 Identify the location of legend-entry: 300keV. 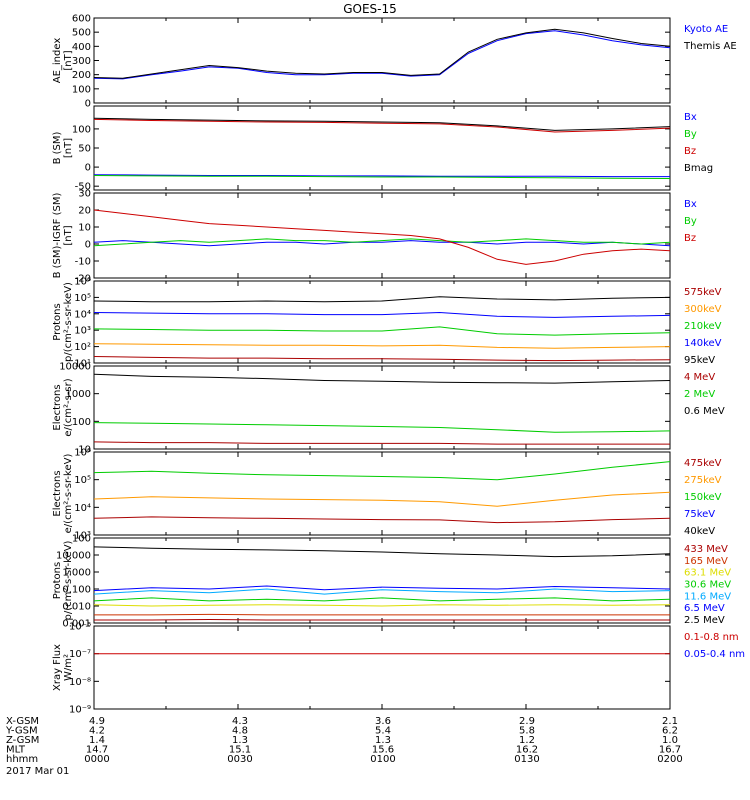
(703, 309).